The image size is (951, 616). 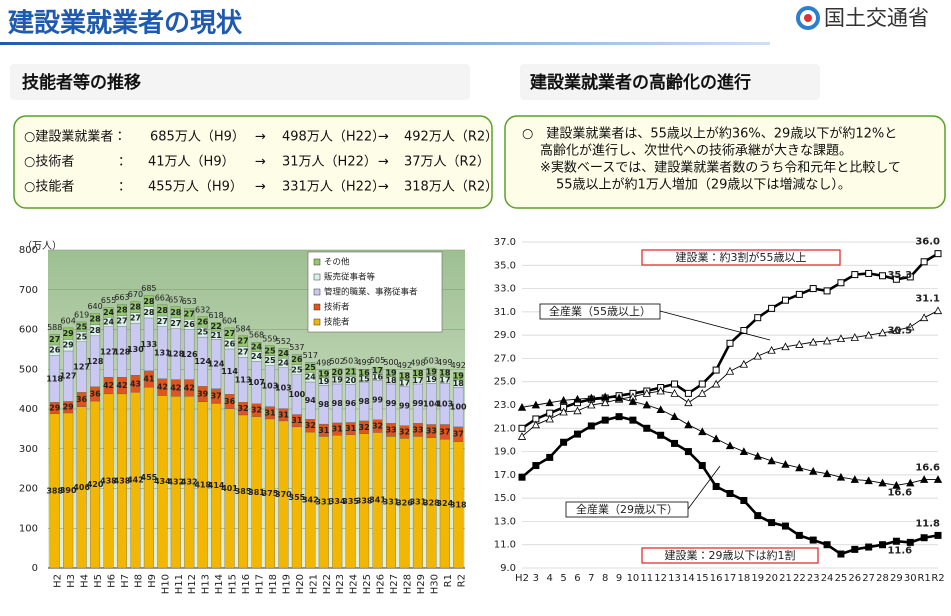 What do you see at coordinates (730, 578) in the screenshot?
I see `x-tick-label: 17` at bounding box center [730, 578].